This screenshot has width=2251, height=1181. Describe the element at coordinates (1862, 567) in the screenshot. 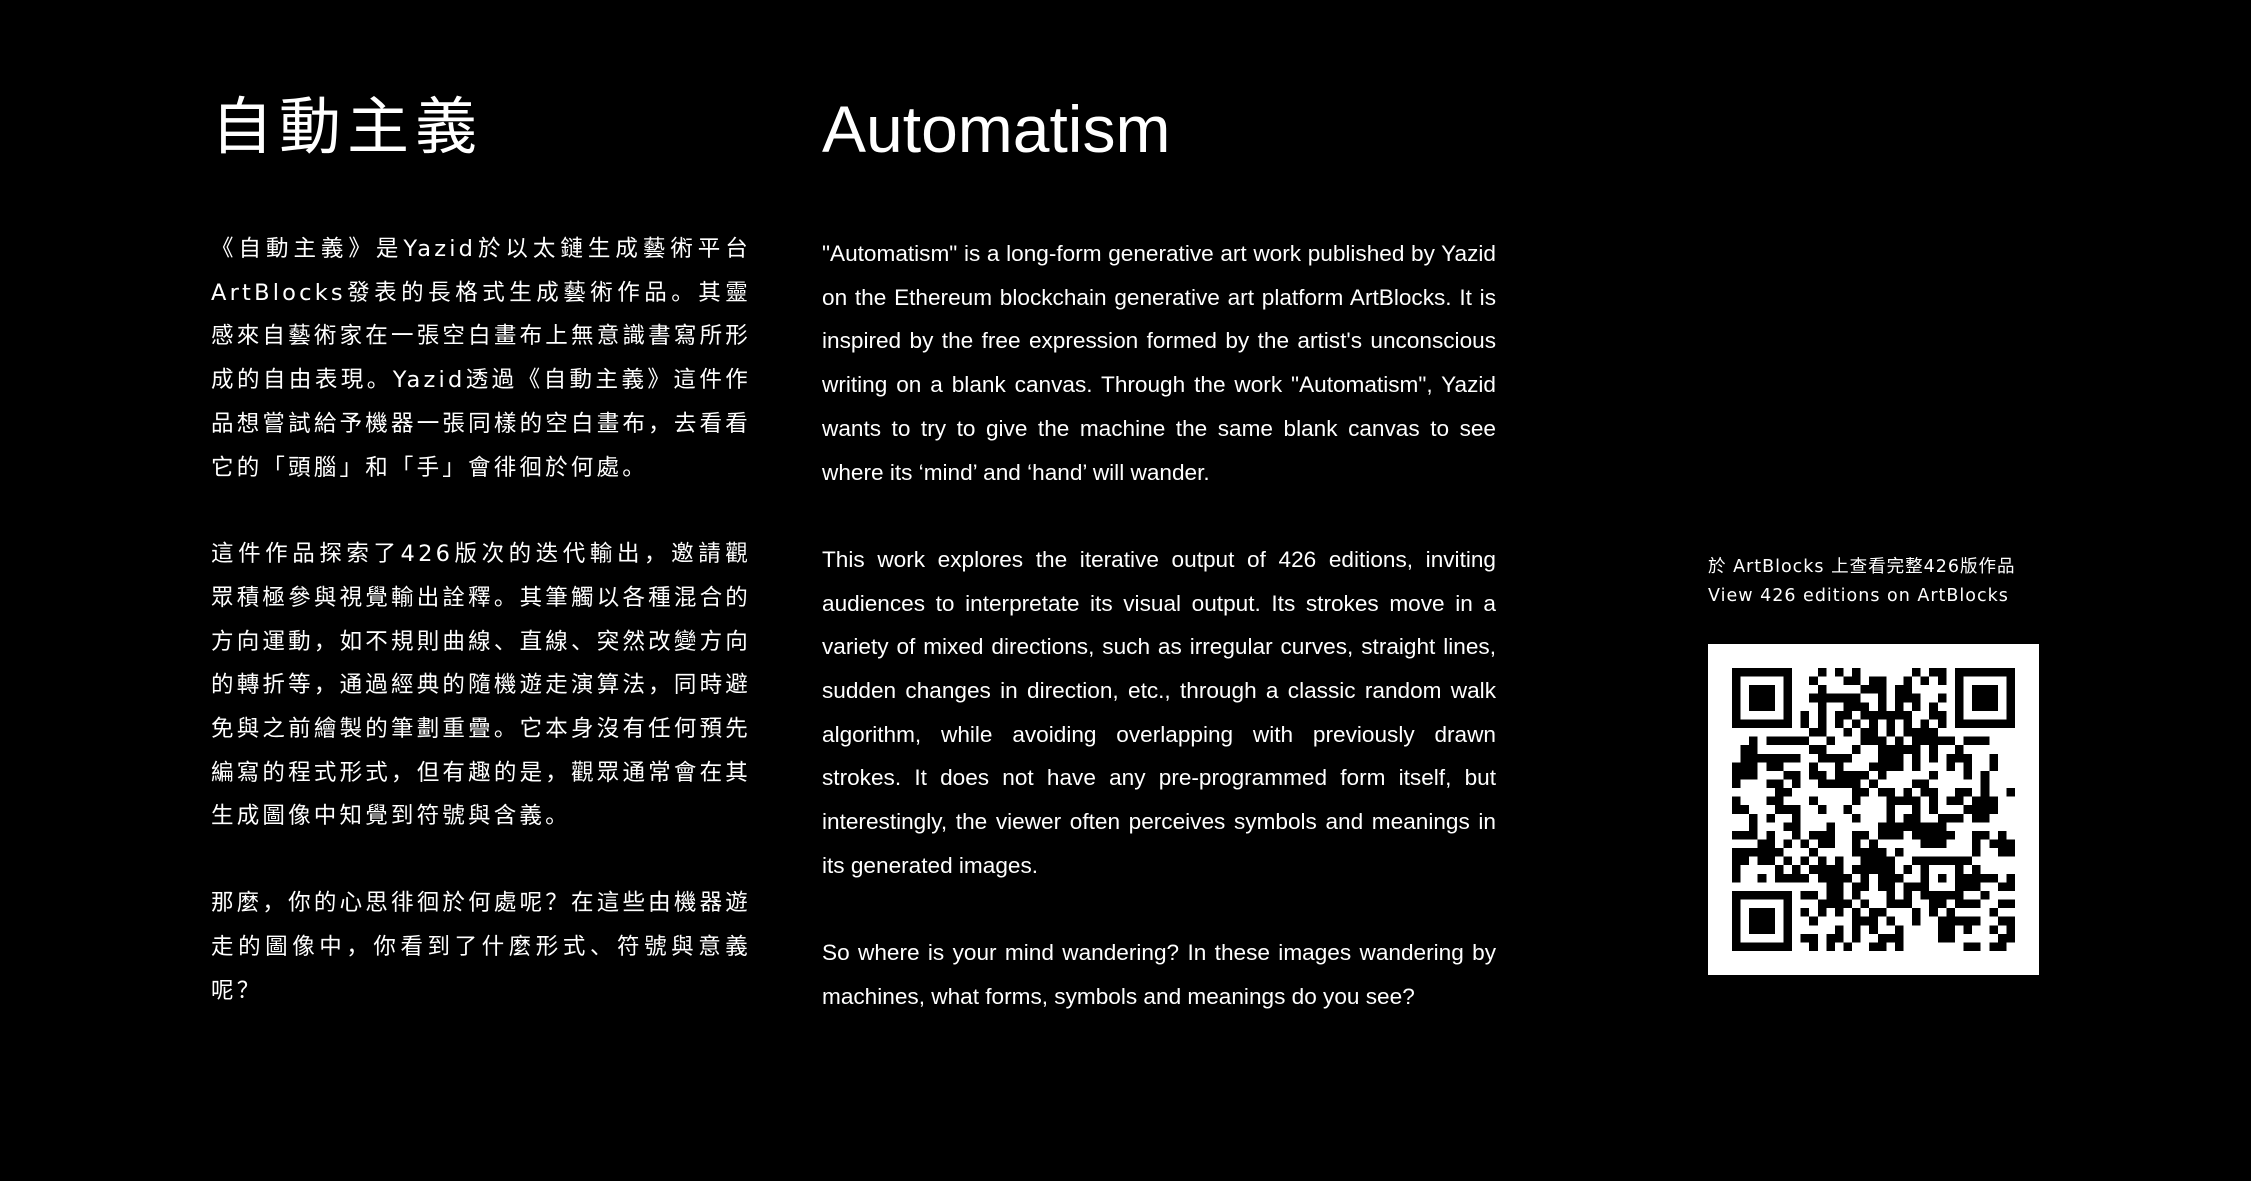

I see `qr-caption-chinese: 於 ArtBlocks 上查看完整426版作品` at that location.